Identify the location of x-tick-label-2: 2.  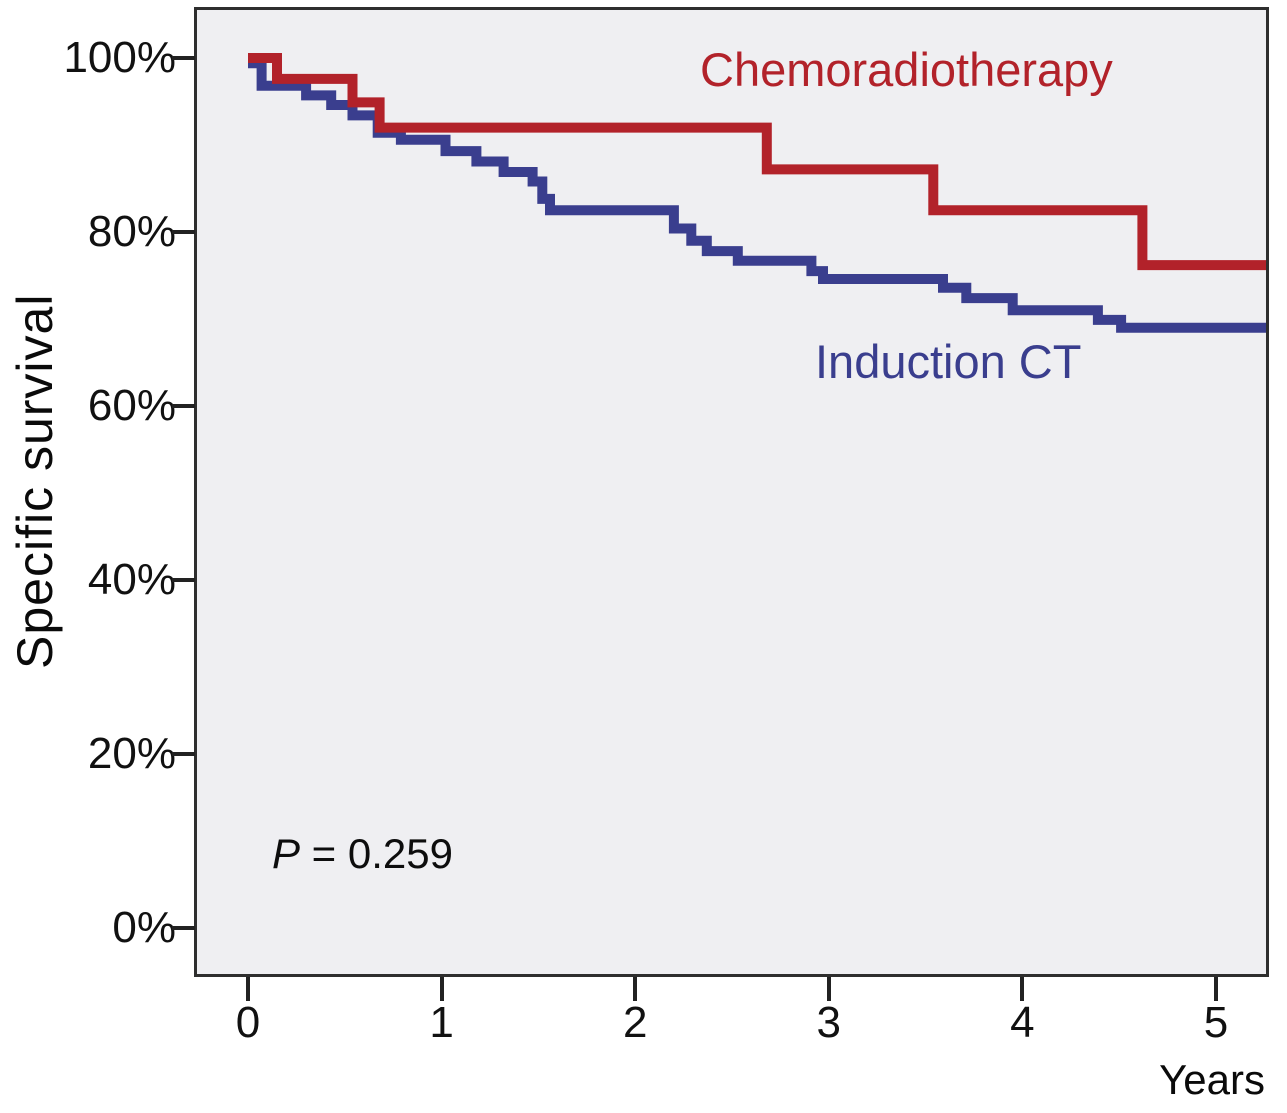
(635, 1022).